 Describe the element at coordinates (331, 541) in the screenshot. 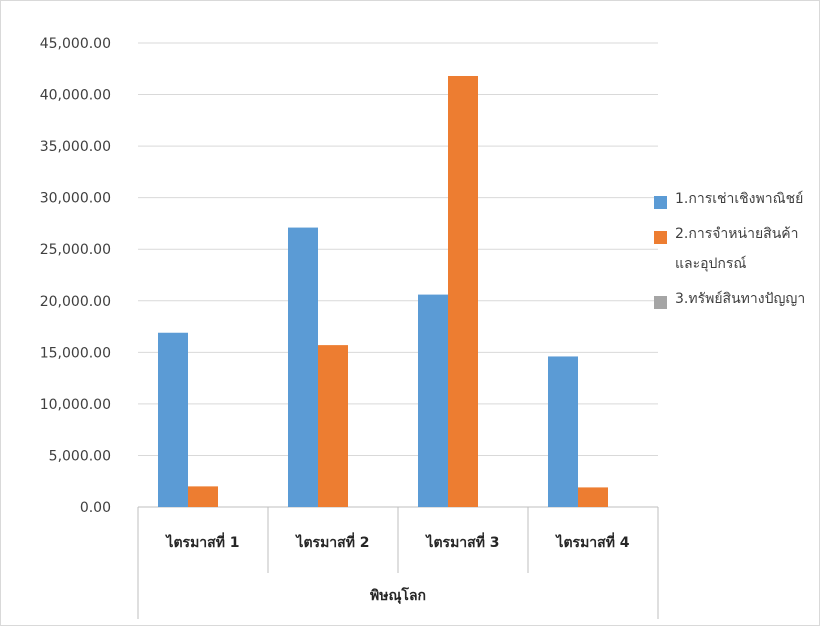

I see `x-tick-label: ไตรมาสที่ 2` at that location.